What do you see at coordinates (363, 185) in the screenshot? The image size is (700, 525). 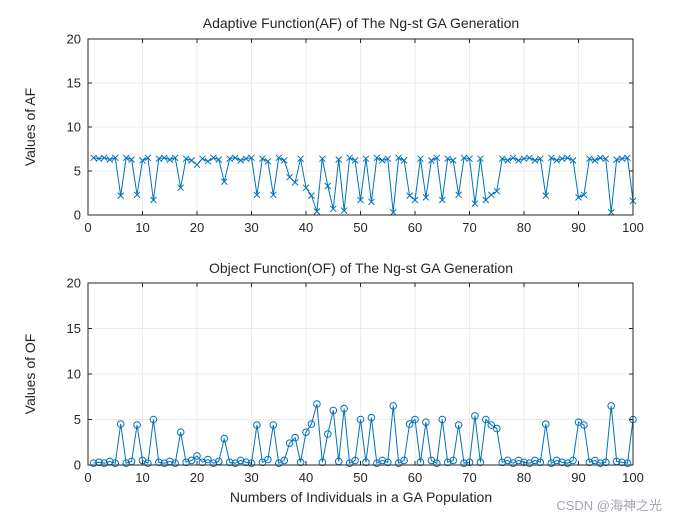 I see `series-line` at bounding box center [363, 185].